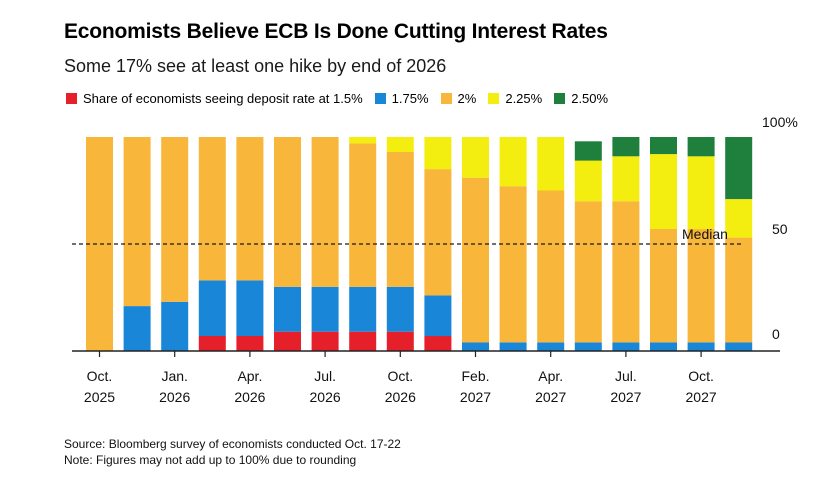  Describe the element at coordinates (524, 98) in the screenshot. I see `legend-label: 2.25%` at that location.